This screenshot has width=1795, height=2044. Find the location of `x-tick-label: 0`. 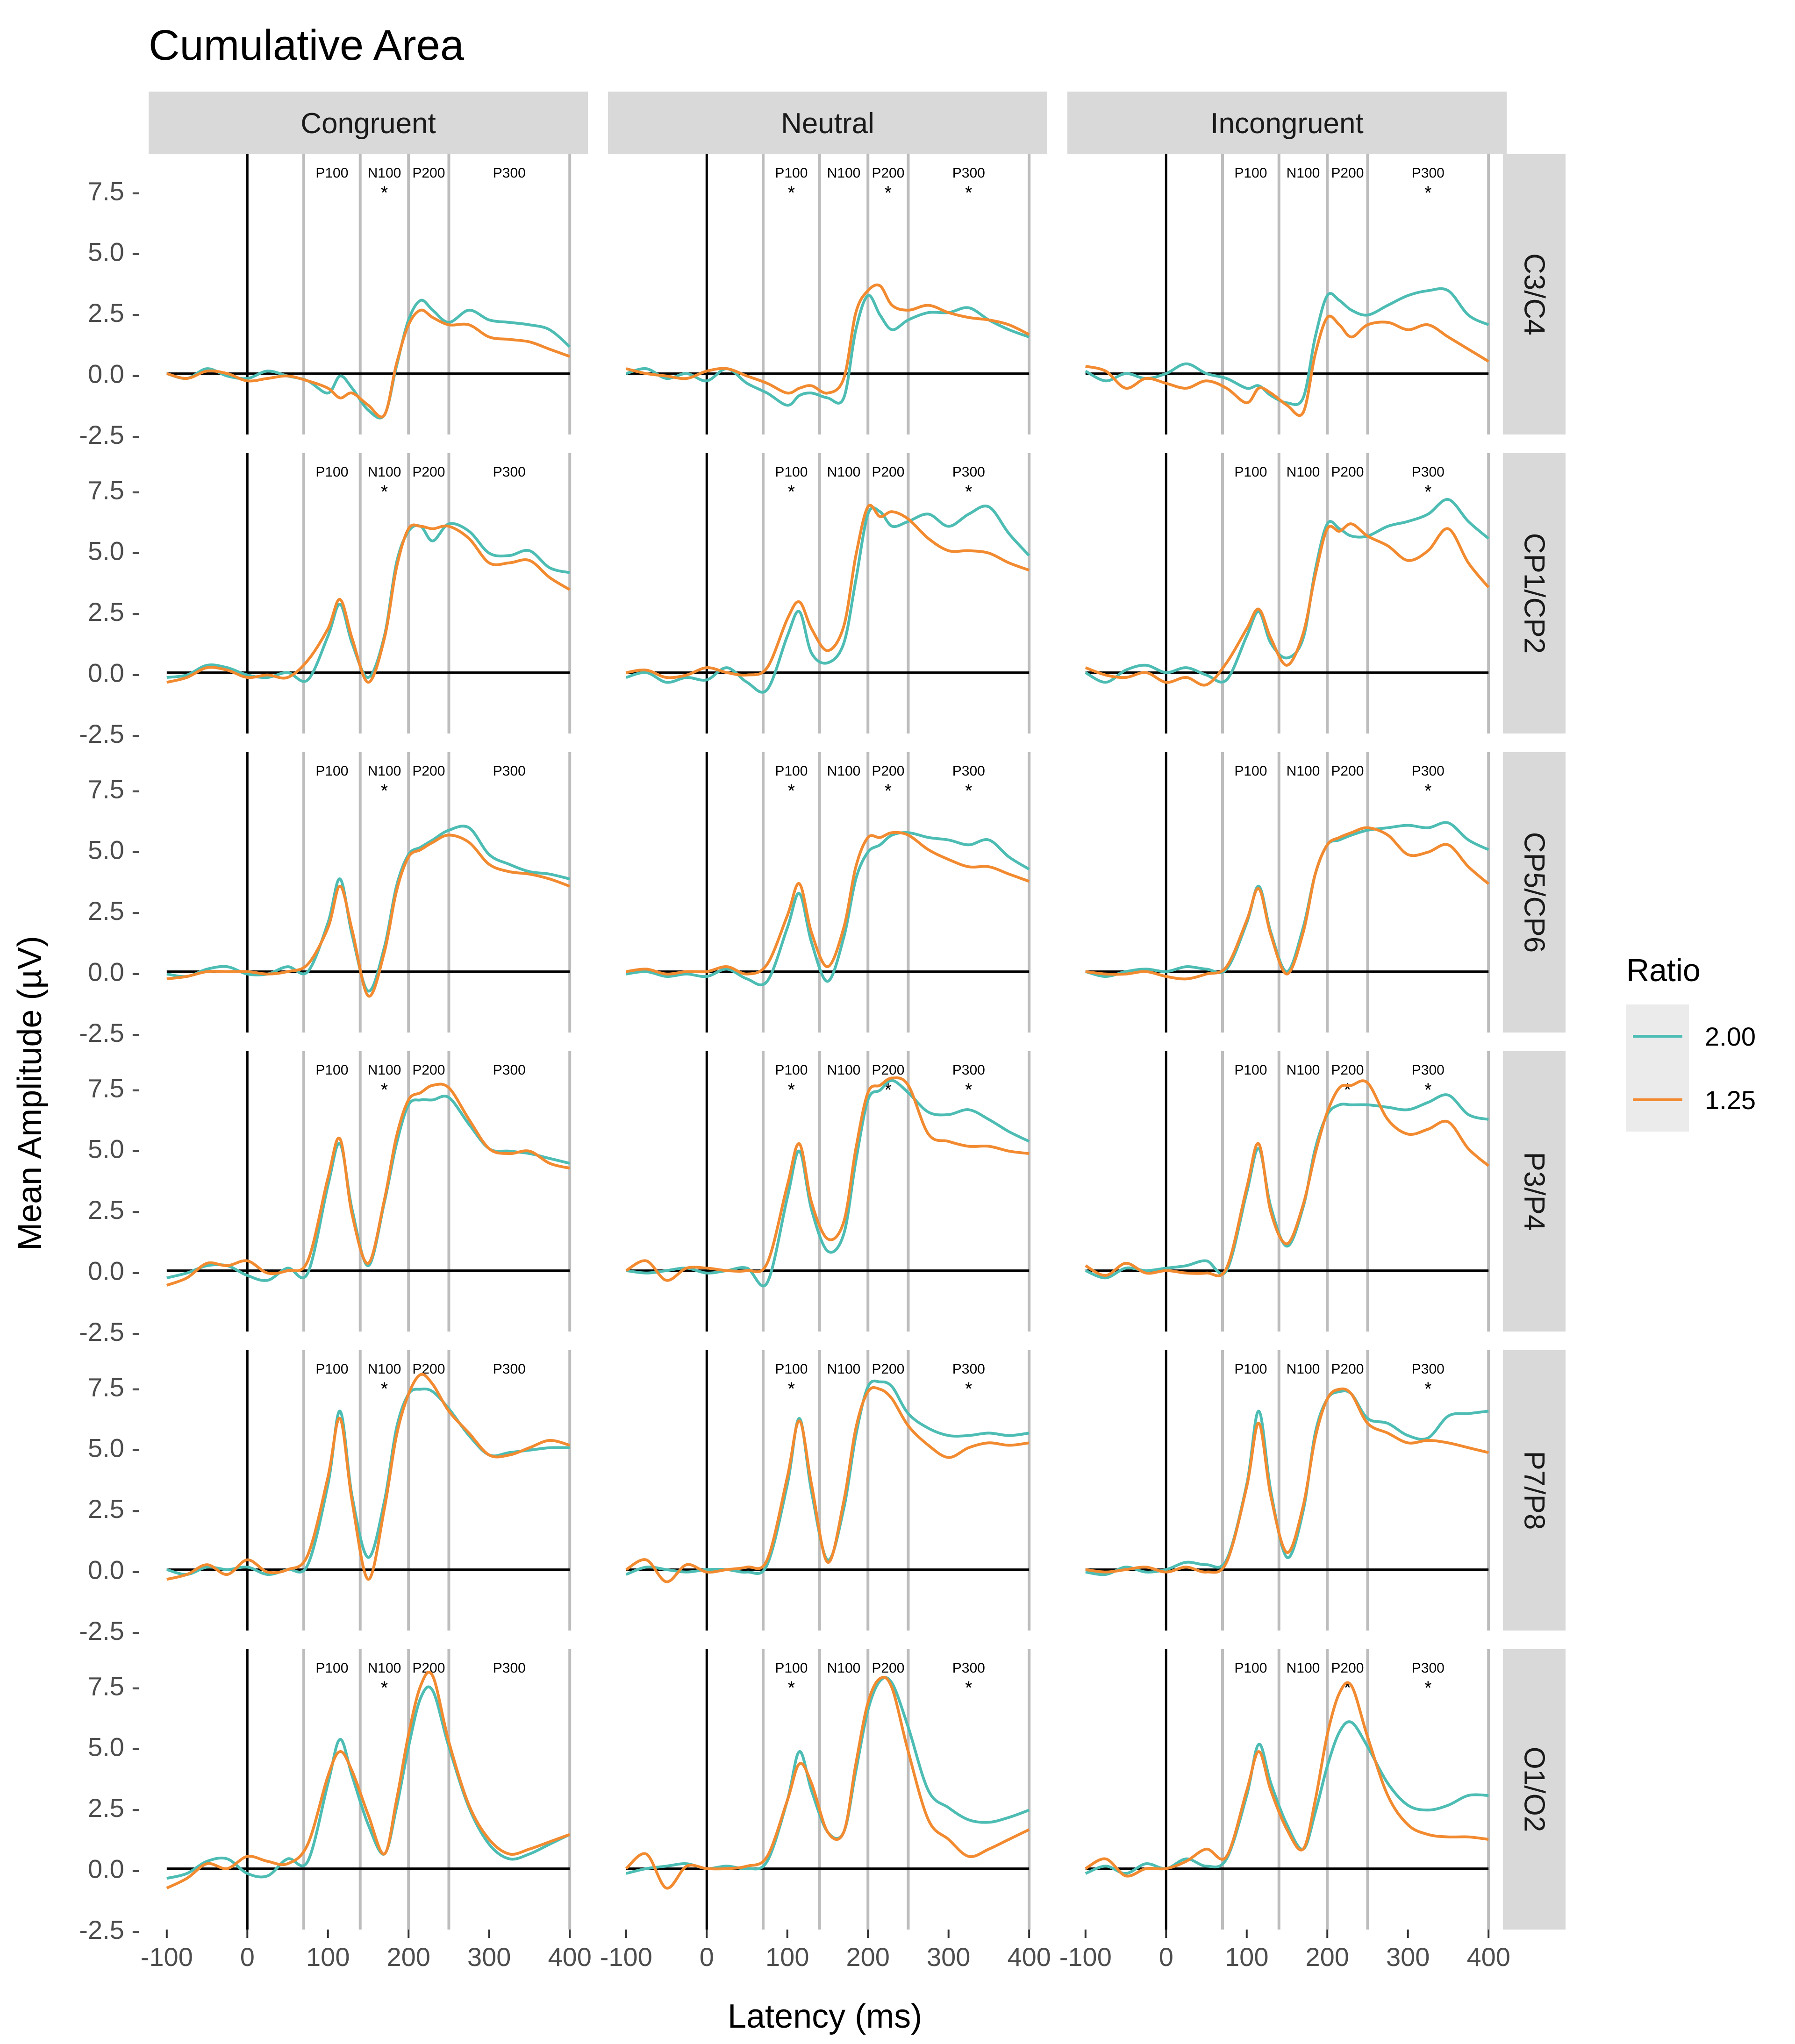

x-tick-label: 0 is located at coordinates (247, 1957).